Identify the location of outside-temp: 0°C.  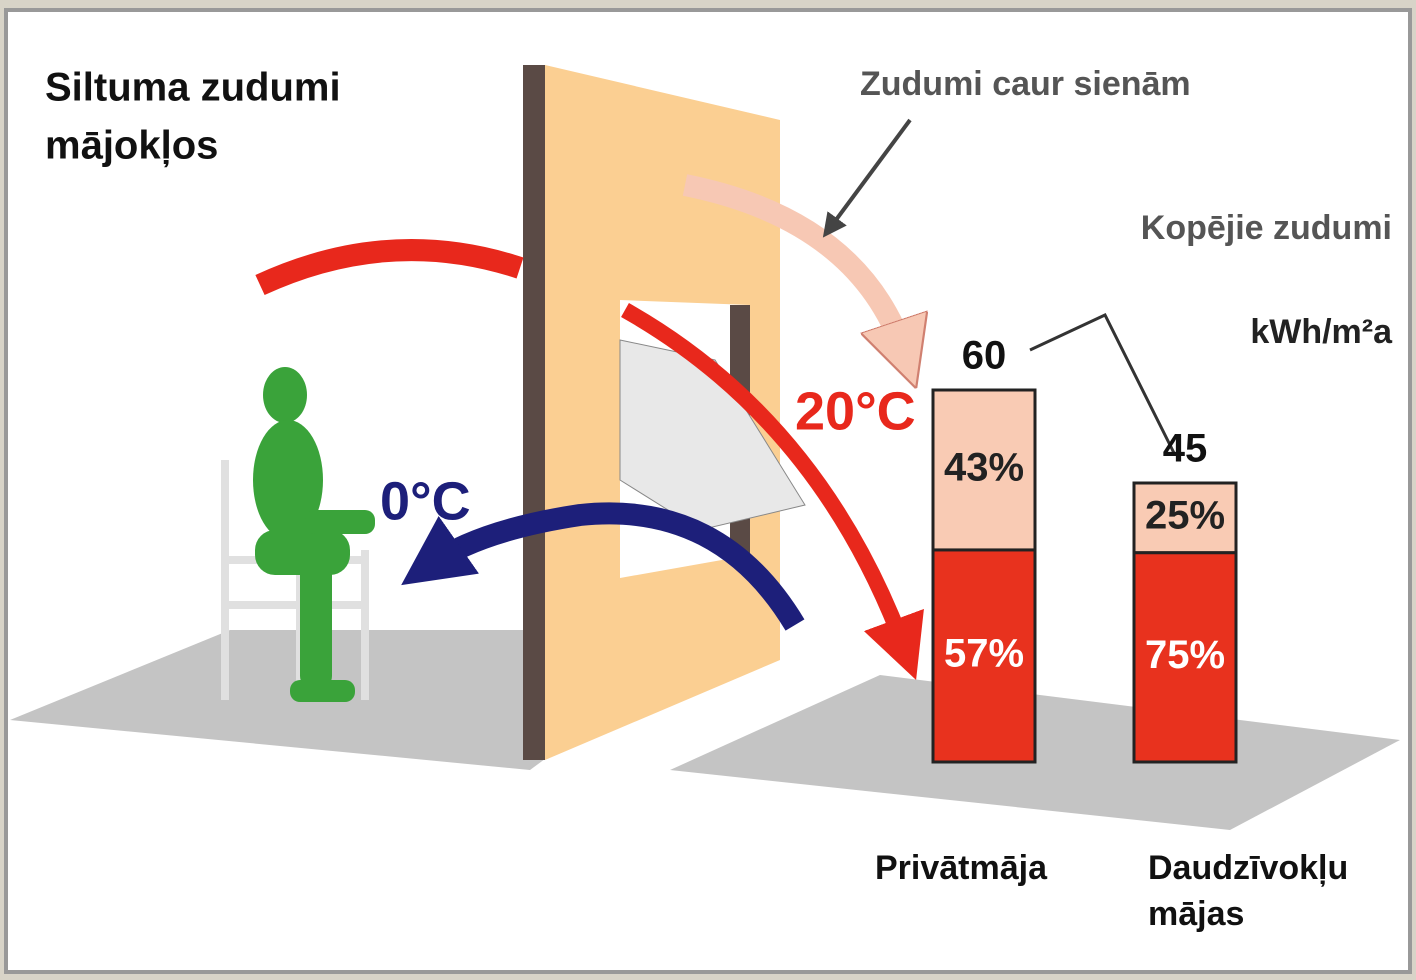
(425, 501).